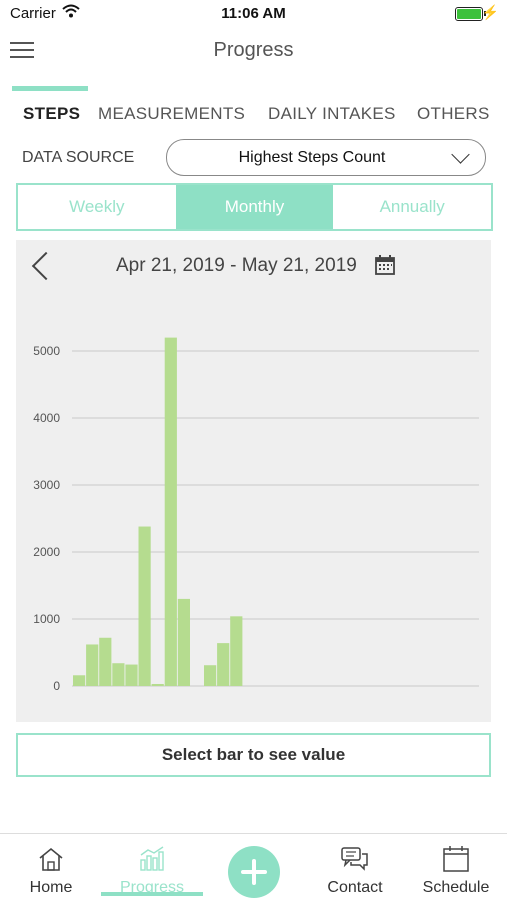  I want to click on bottom-nav: Home Progress Contact Schedu, so click(253, 867).